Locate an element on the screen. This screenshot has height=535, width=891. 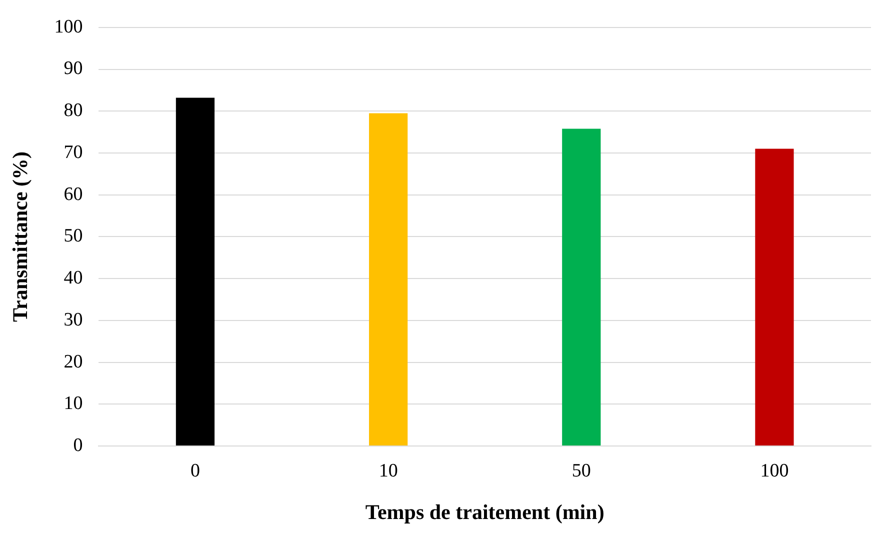
y-tick-label: 30 is located at coordinates (73, 319).